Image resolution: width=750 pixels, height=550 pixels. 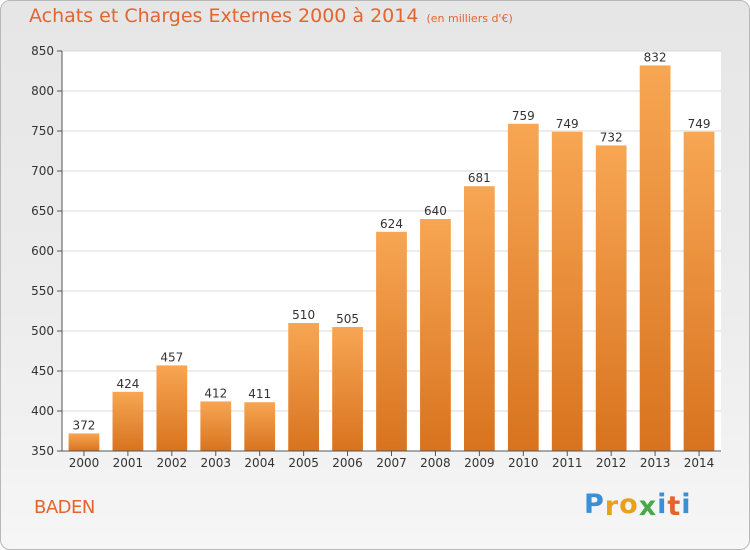 What do you see at coordinates (42, 371) in the screenshot?
I see `y-tick-label: 450` at bounding box center [42, 371].